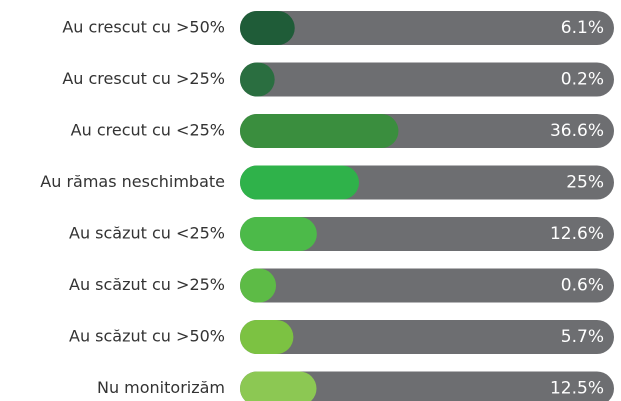  Describe the element at coordinates (132, 181) in the screenshot. I see `category-label: Au rămas neschimbate` at that location.